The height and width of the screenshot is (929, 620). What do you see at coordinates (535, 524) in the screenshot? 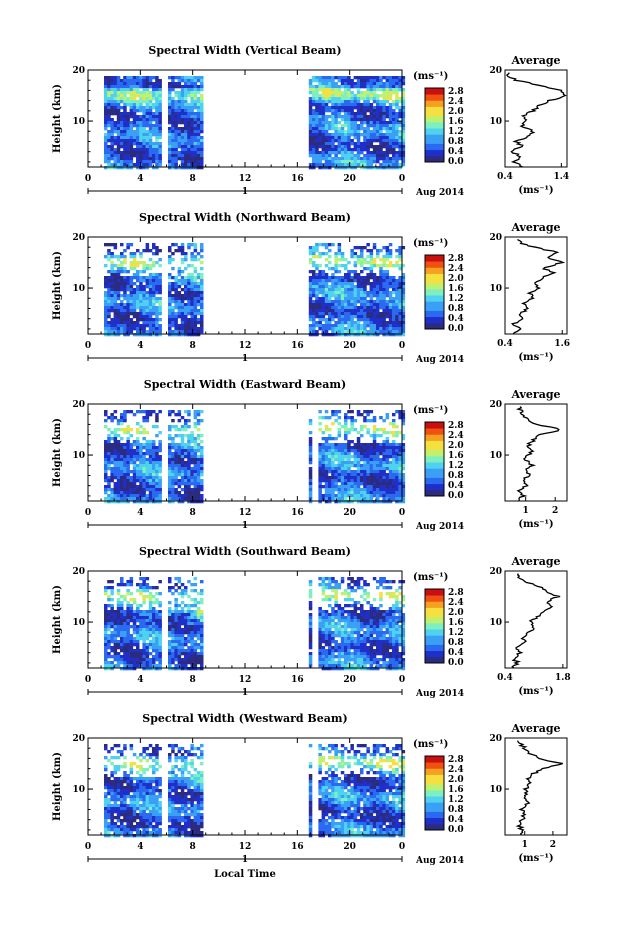
I see `avg-unit-label: (ms⁻¹)` at bounding box center [535, 524].